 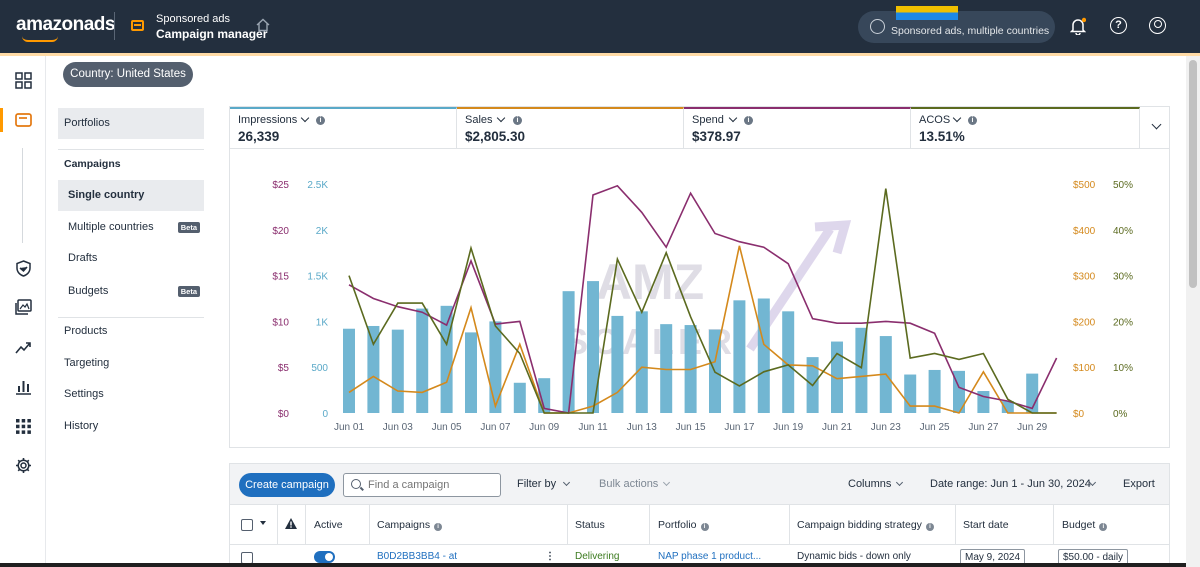 What do you see at coordinates (1078, 26) in the screenshot?
I see `bell-icon` at bounding box center [1078, 26].